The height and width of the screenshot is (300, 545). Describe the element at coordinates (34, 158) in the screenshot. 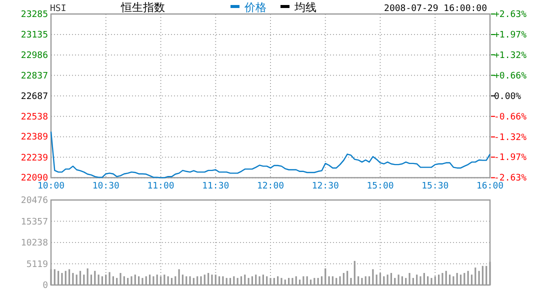

I see `y-tick-label: 22239` at that location.